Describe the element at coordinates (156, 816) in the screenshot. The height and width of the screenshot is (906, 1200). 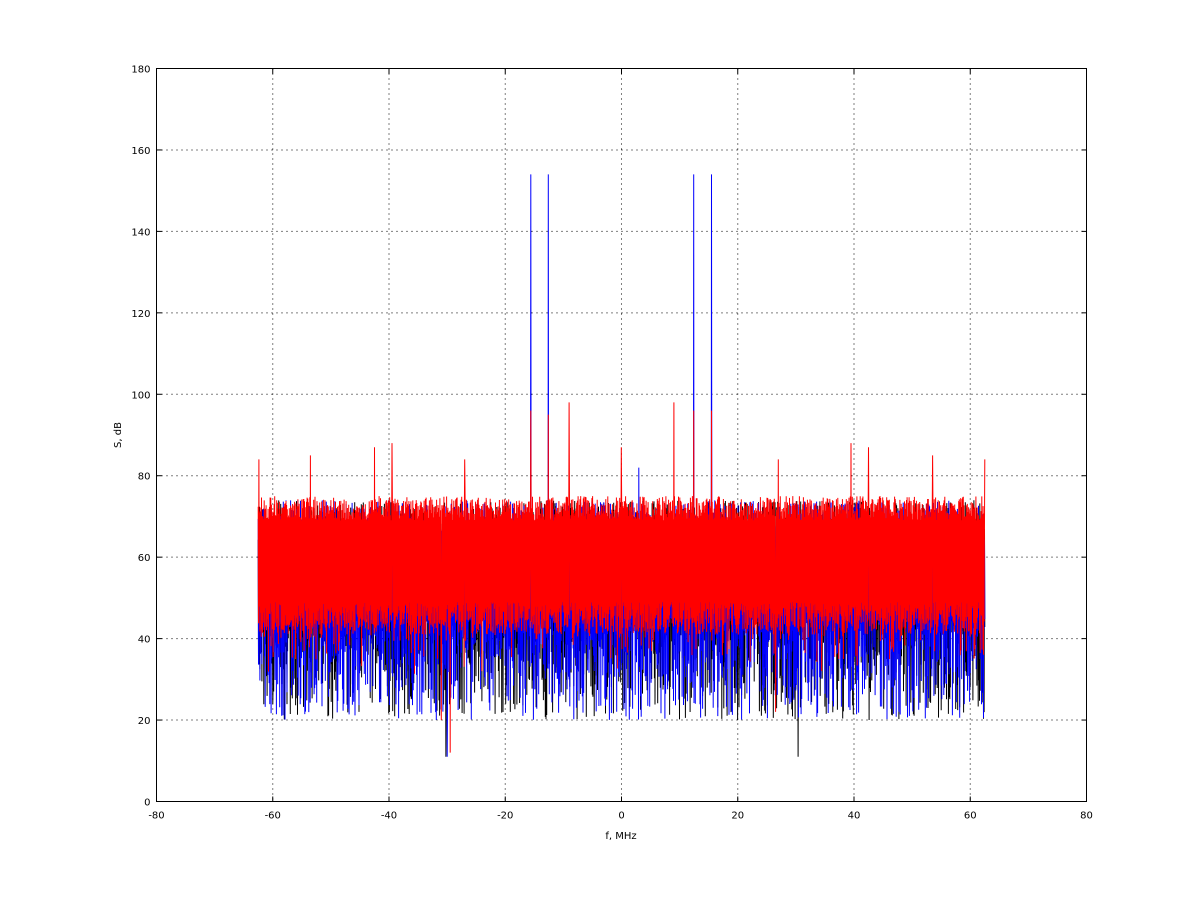
I see `x-tick-label: -80` at that location.